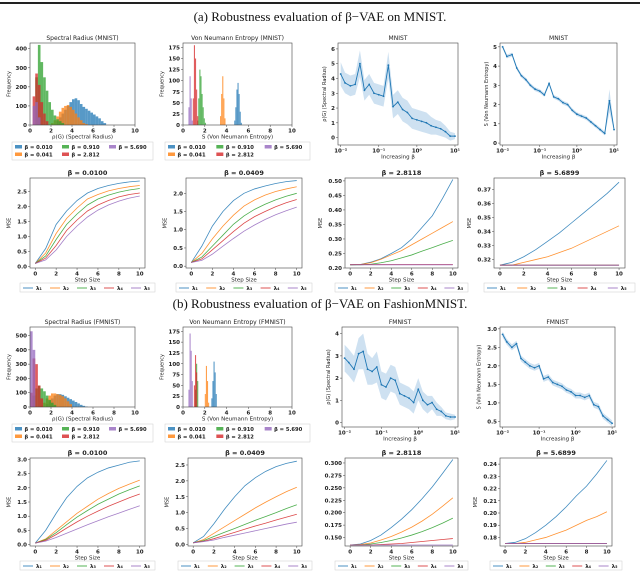 This screenshot has height=573, width=640. Describe the element at coordinates (128, 148) in the screenshot. I see `legend-entry: β = 5.690` at that location.